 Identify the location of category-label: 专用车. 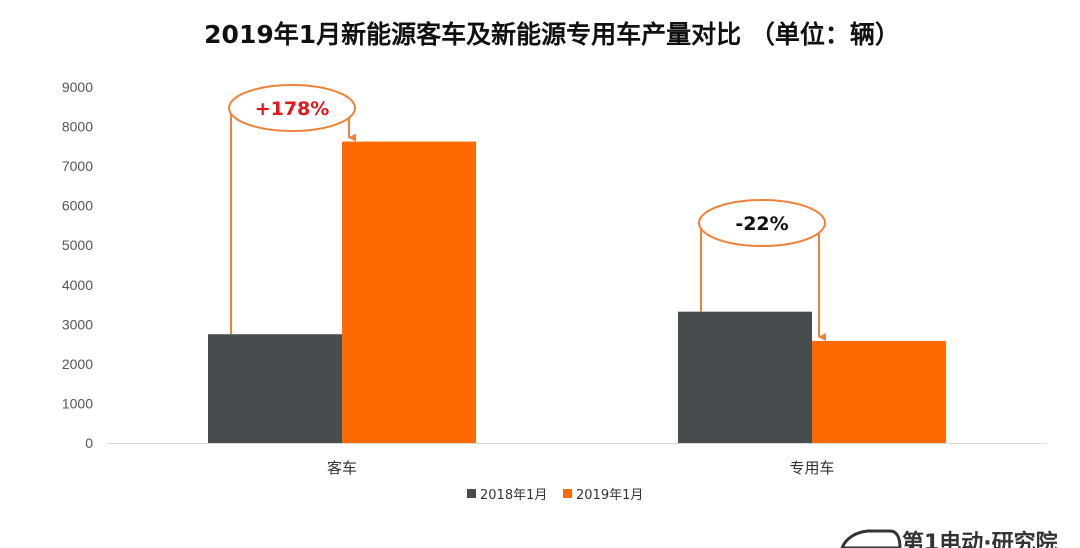
(811, 468).